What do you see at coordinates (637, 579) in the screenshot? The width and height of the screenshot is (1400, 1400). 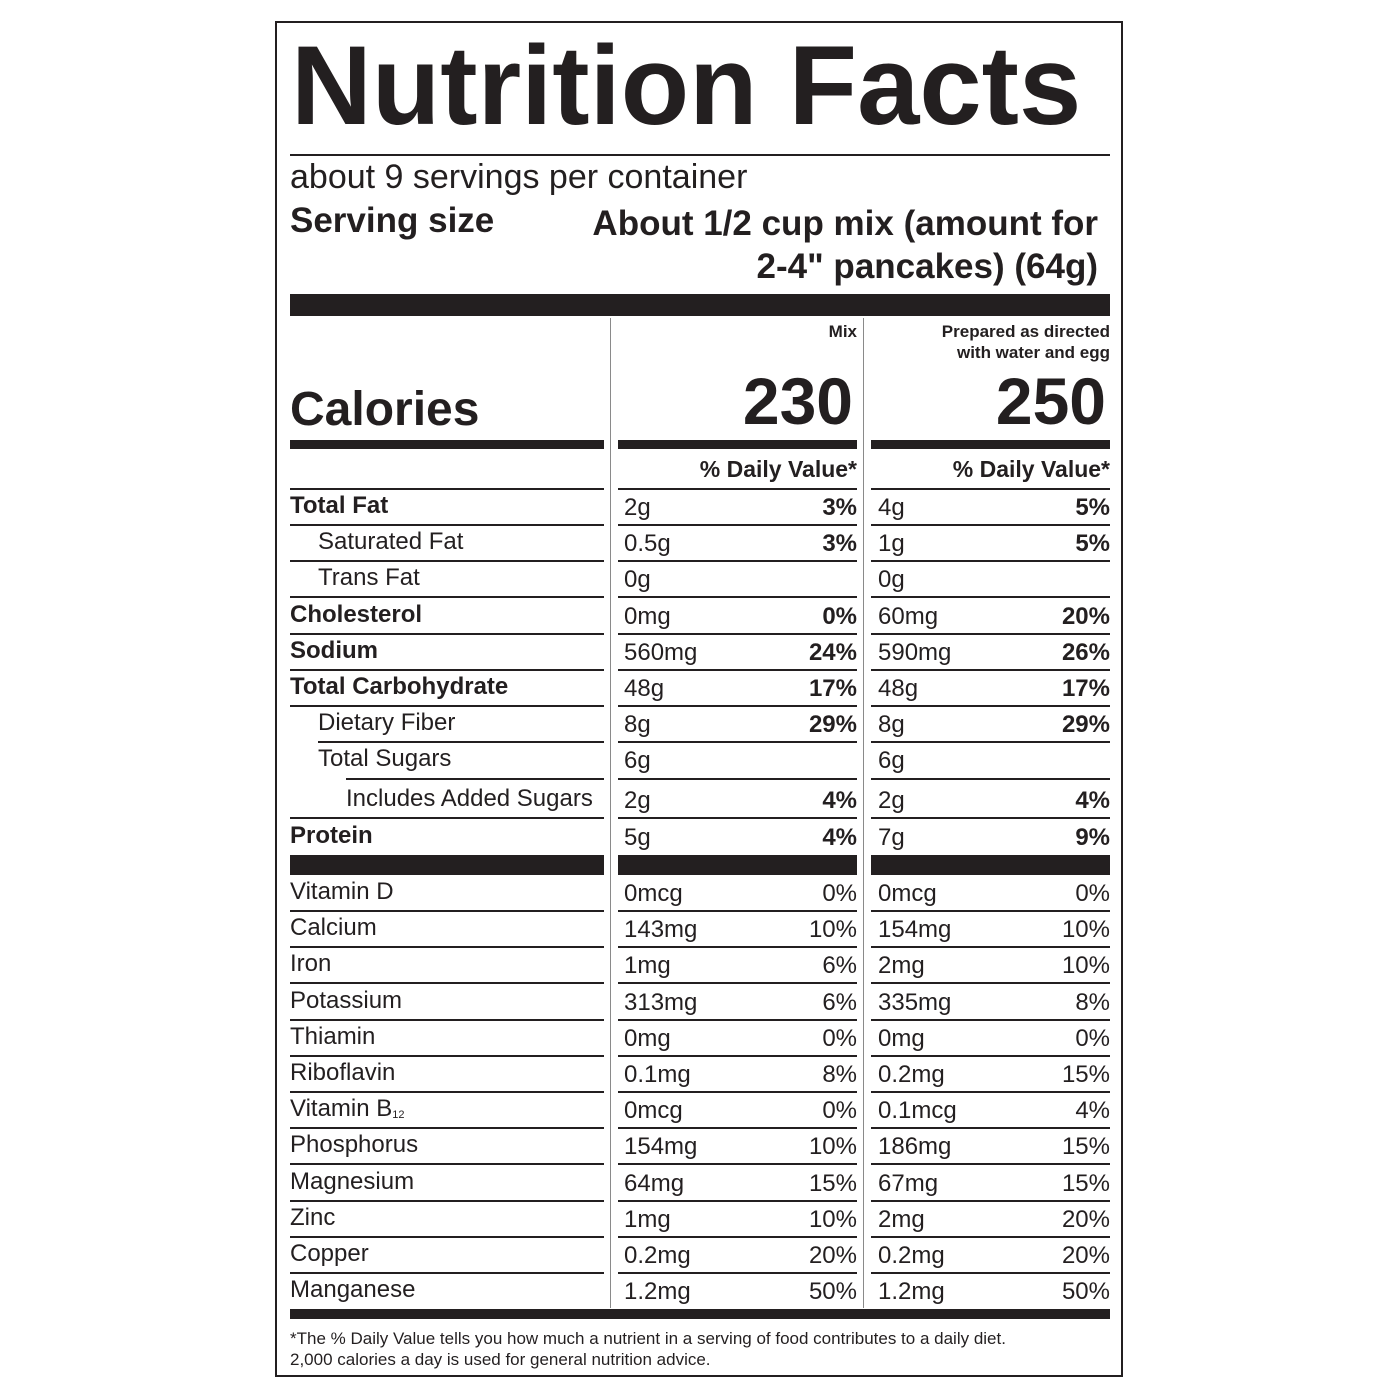 I see `mix-amount: 0g` at bounding box center [637, 579].